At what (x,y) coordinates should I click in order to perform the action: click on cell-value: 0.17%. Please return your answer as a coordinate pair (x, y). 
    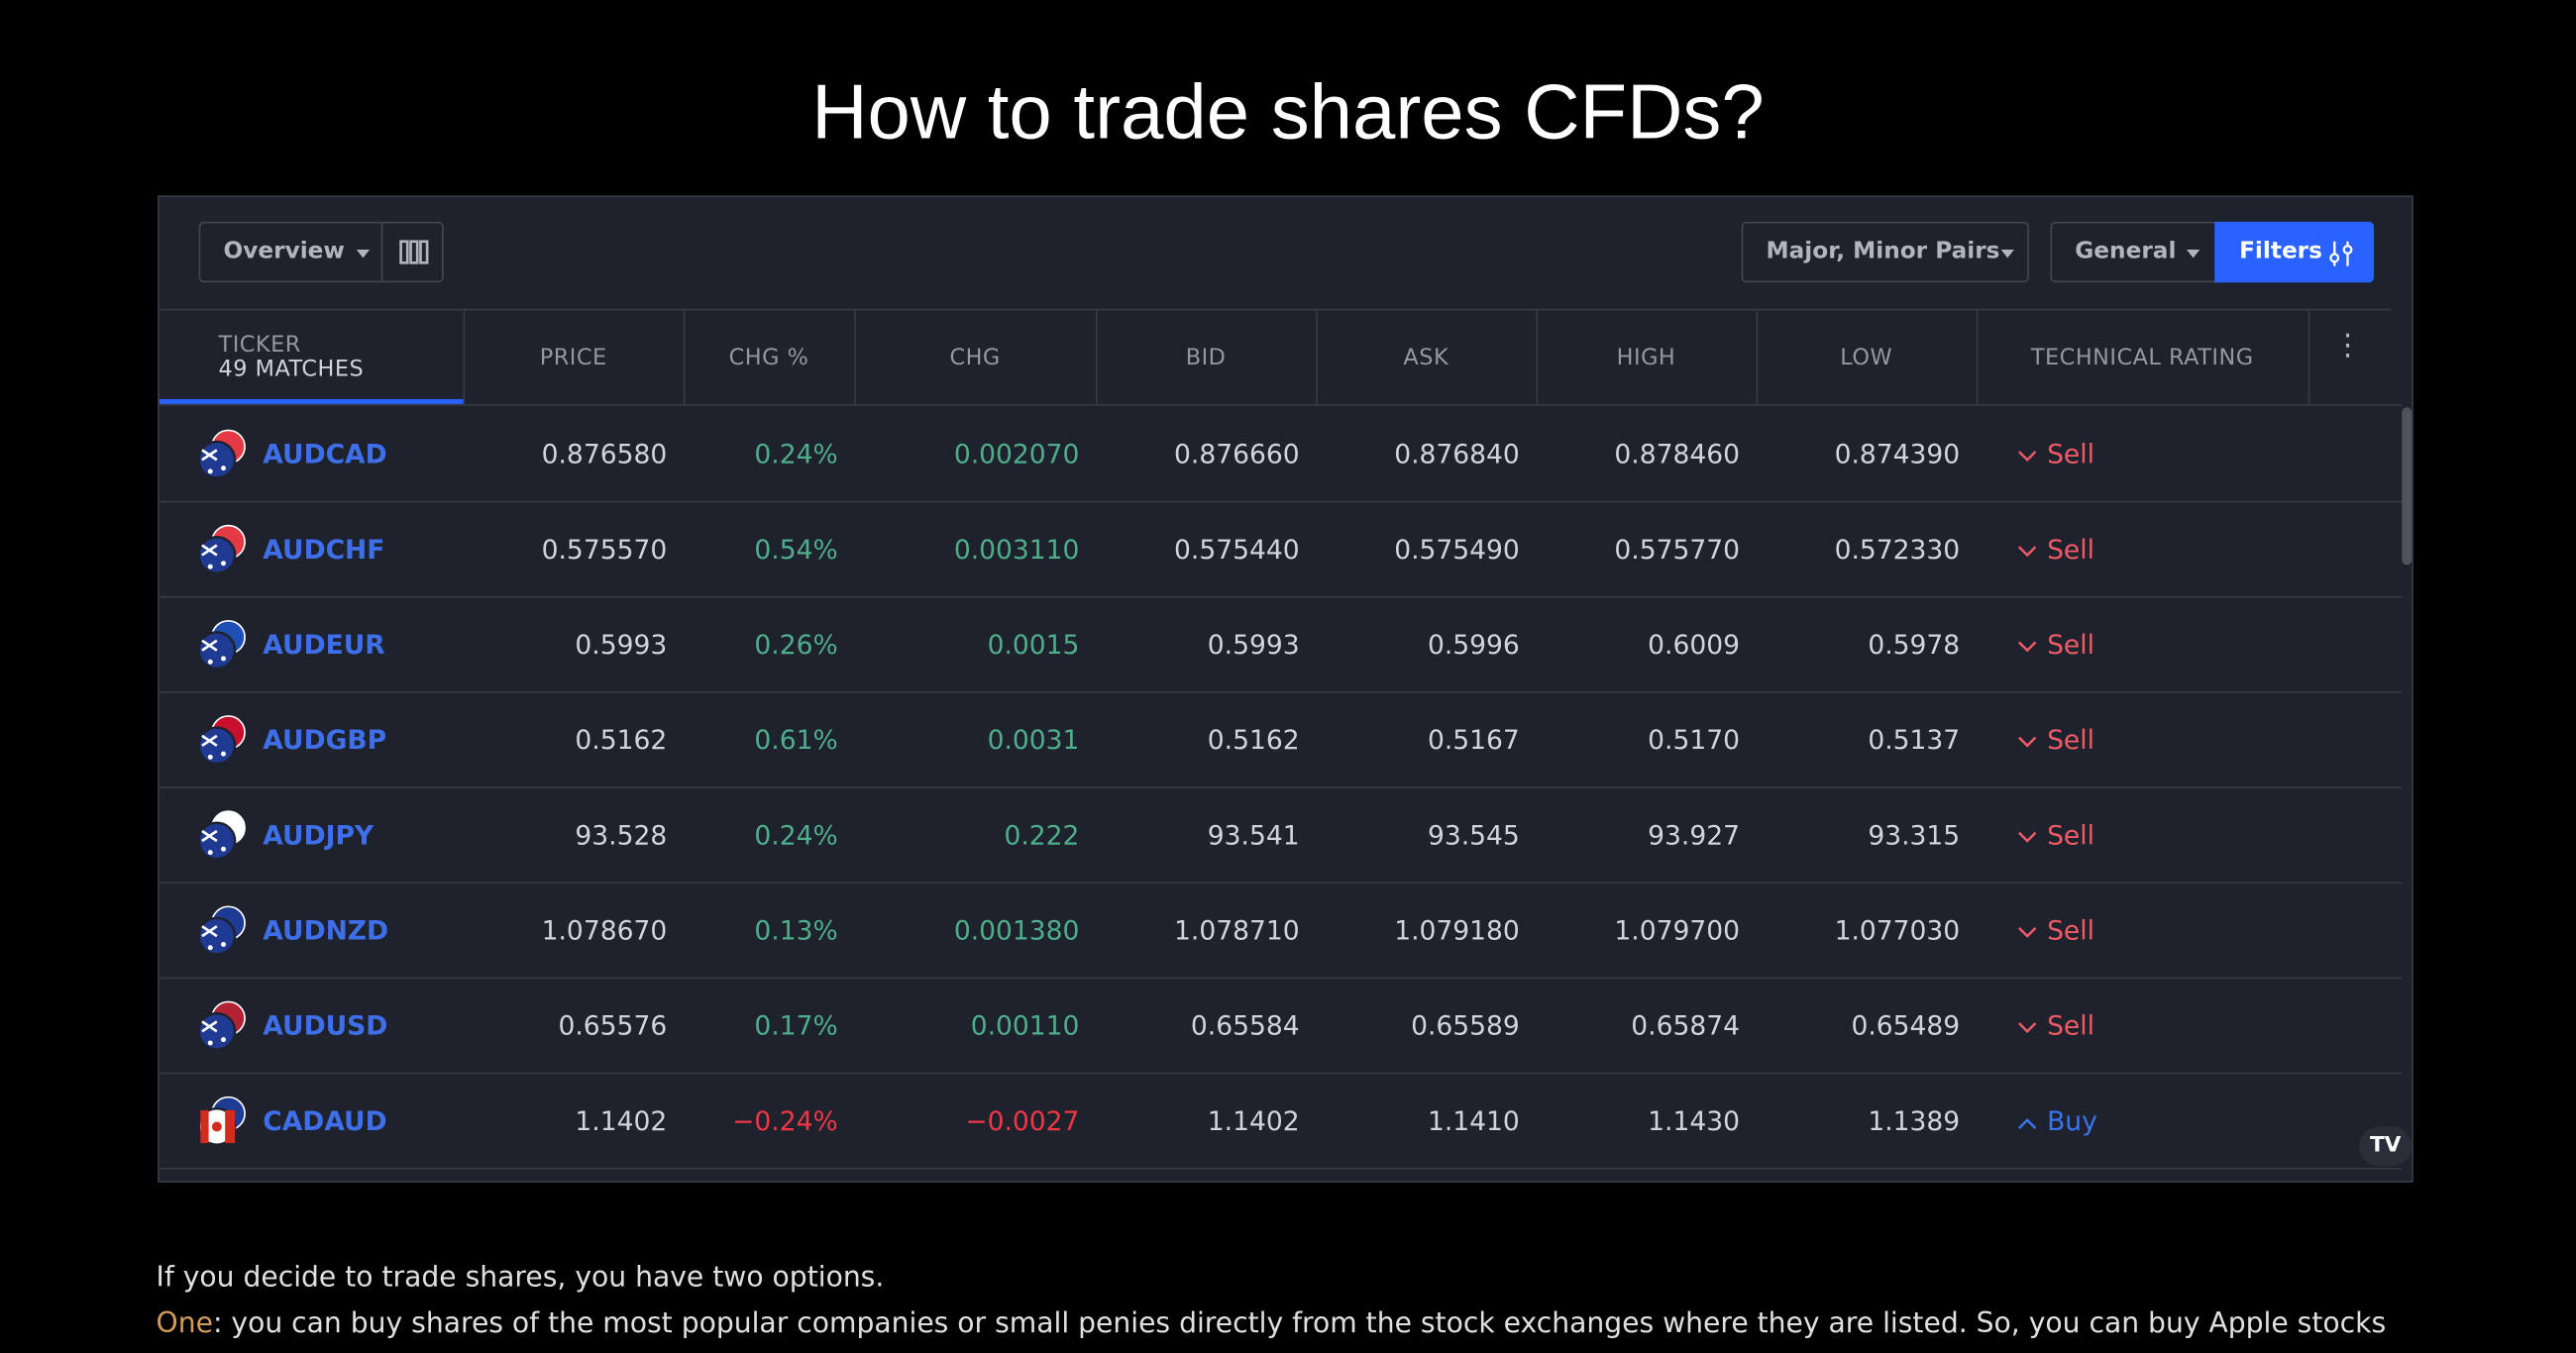
    Looking at the image, I should click on (796, 1025).